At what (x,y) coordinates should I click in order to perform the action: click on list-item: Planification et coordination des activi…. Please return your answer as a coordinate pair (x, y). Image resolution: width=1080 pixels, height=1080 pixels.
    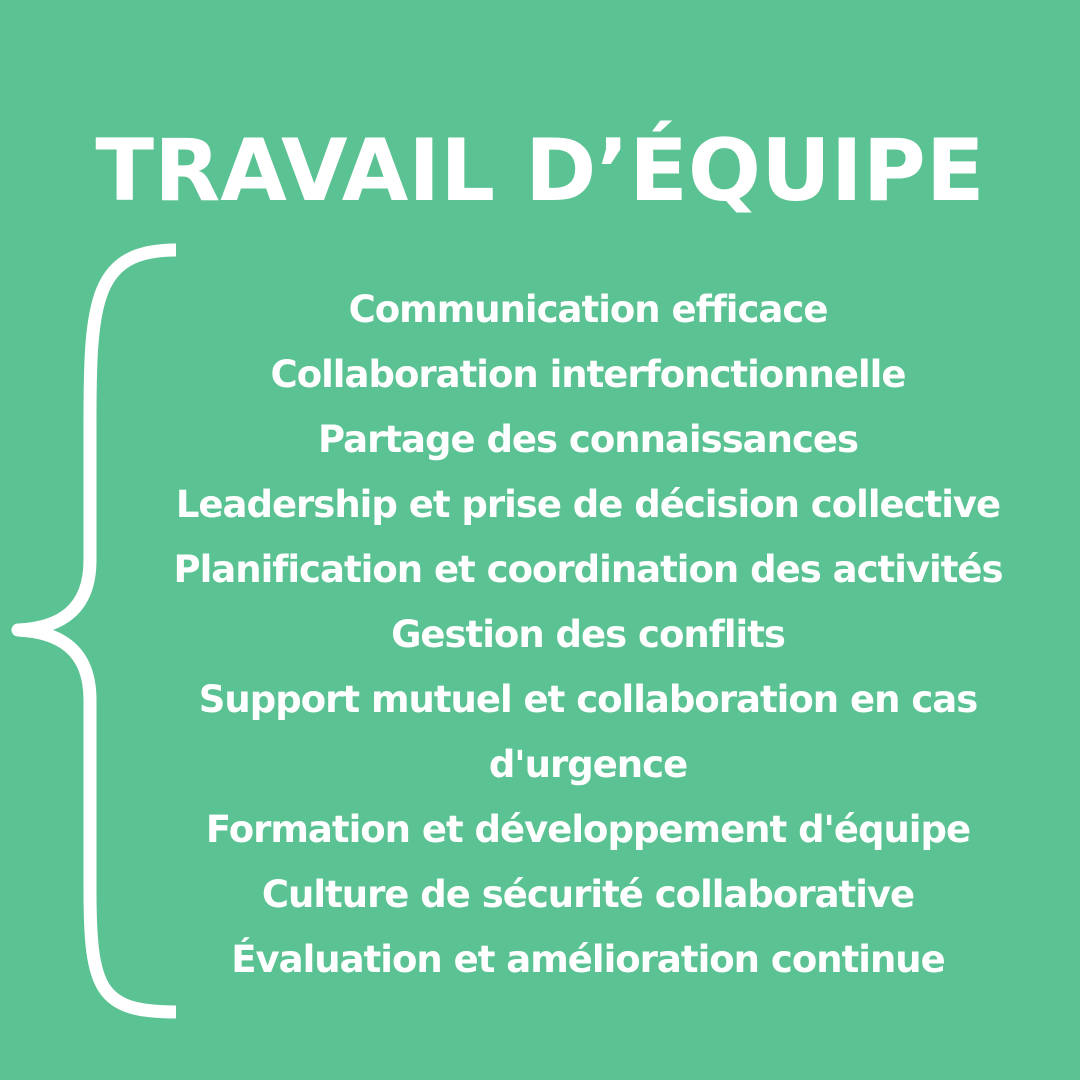
    Looking at the image, I should click on (588, 569).